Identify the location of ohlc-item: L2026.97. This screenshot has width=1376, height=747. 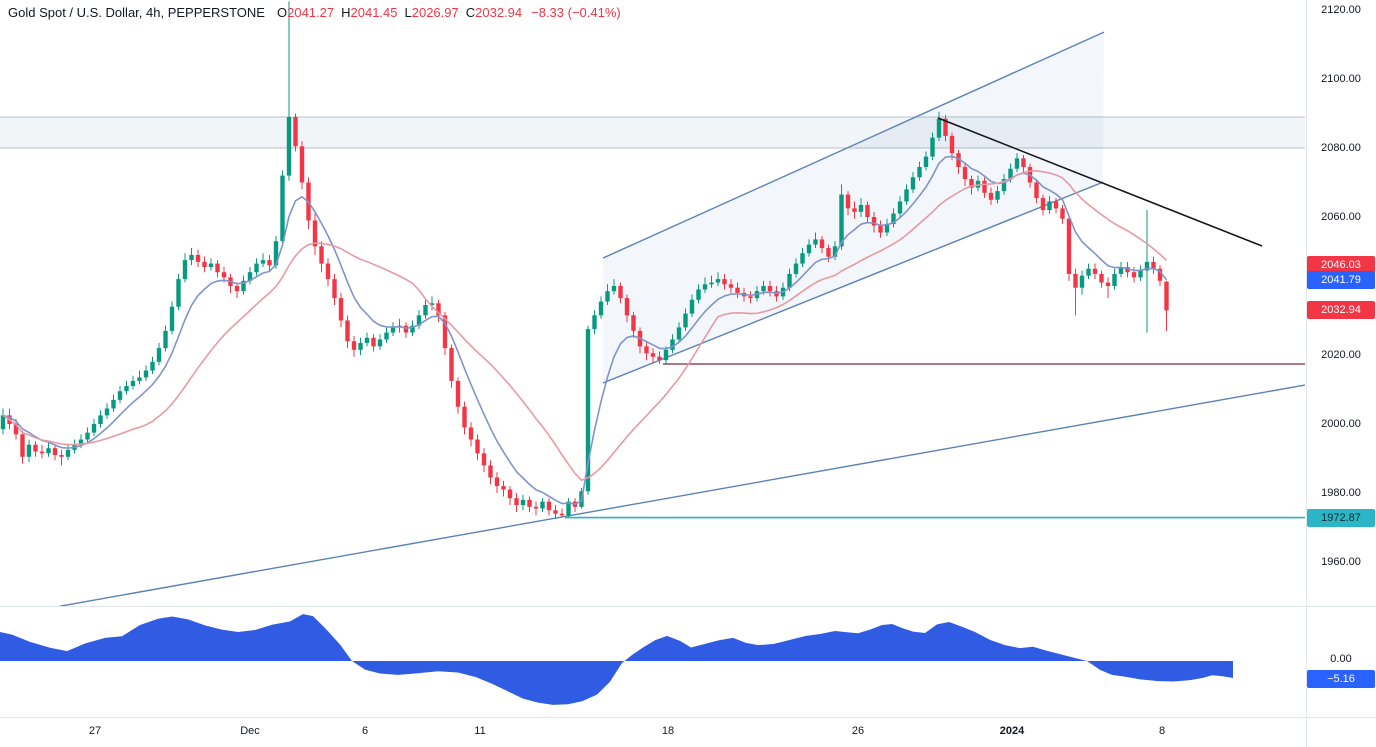
(431, 12).